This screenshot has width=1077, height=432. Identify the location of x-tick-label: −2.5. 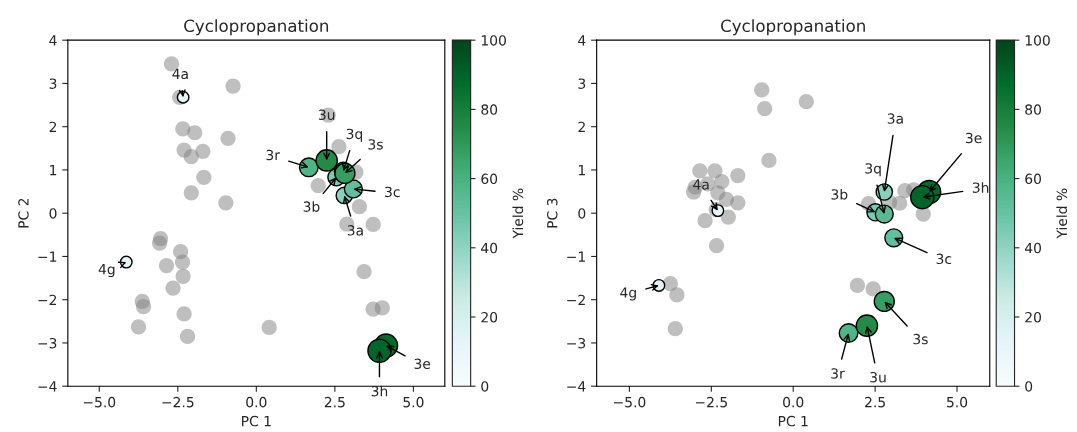
(711, 402).